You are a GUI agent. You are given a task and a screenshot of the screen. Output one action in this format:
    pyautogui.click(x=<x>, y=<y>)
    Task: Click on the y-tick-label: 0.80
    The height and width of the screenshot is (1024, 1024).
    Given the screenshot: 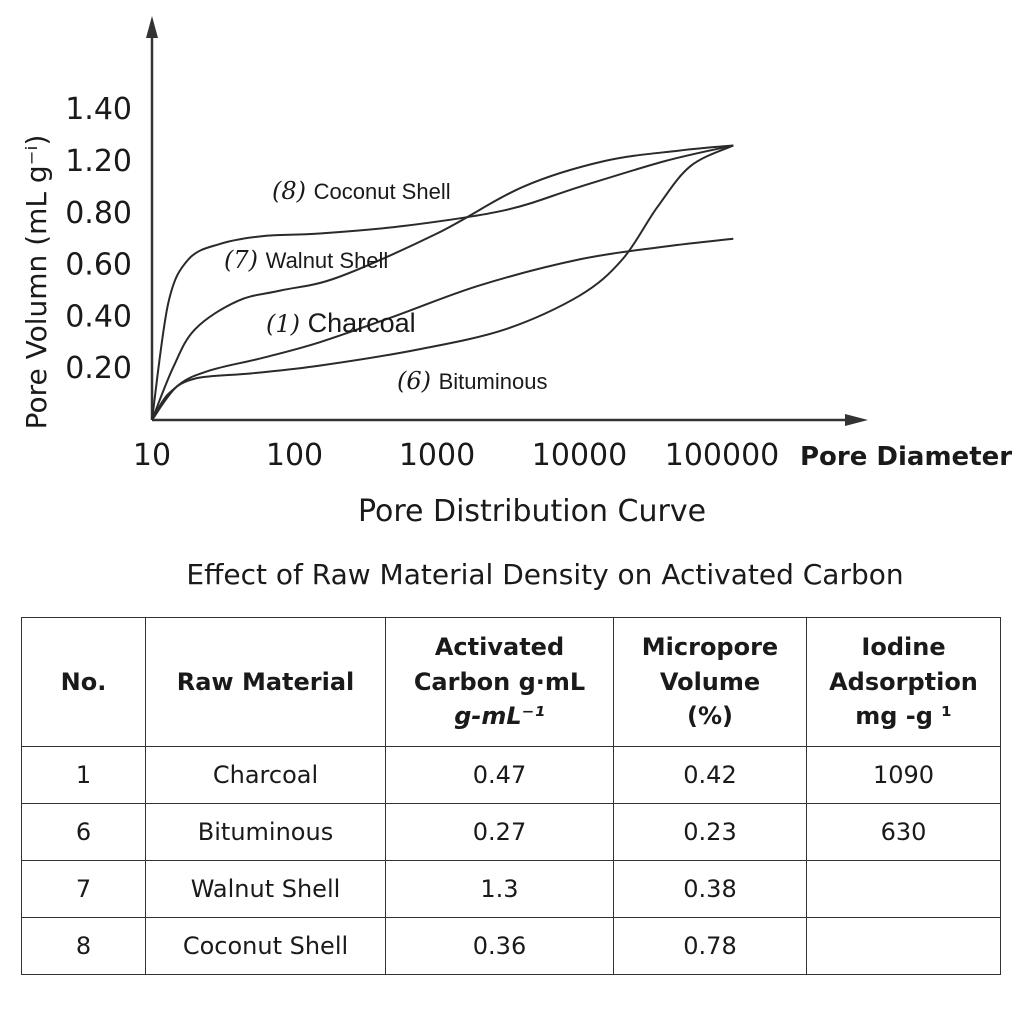 What is the action you would take?
    pyautogui.click(x=98, y=213)
    